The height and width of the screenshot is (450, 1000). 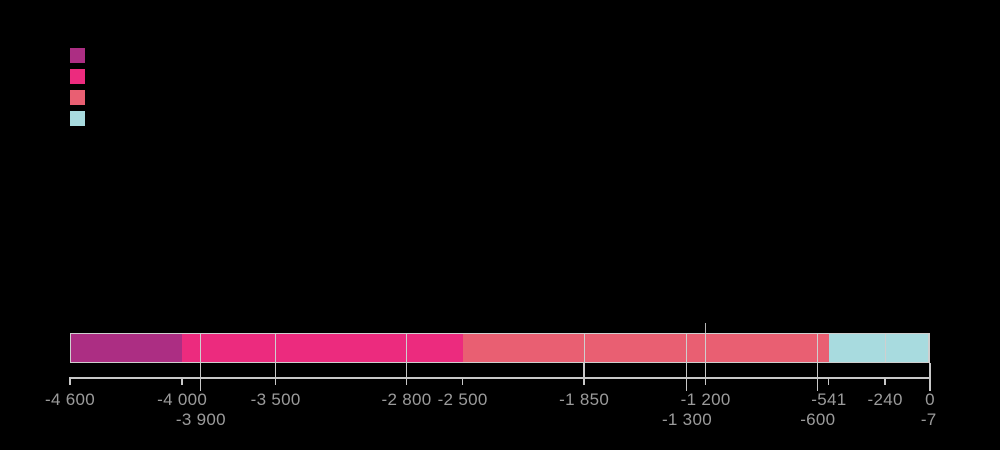 I want to click on x-axis-tick-label: -1 850, so click(x=584, y=399).